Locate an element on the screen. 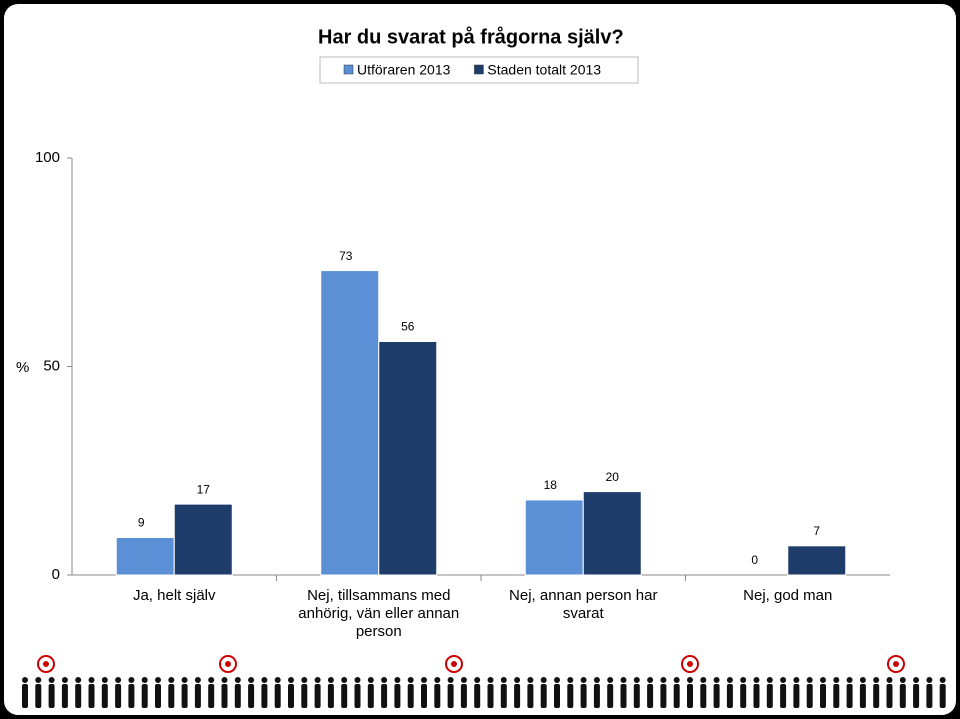 This screenshot has height=719, width=960. y-tick-label: 0 is located at coordinates (56, 574).